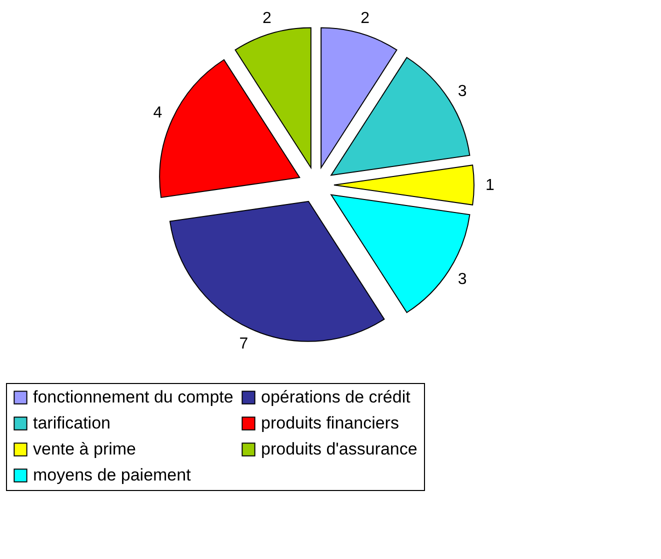 The width and height of the screenshot is (661, 559). Describe the element at coordinates (112, 475) in the screenshot. I see `legend-label: moyens de paiement` at that location.